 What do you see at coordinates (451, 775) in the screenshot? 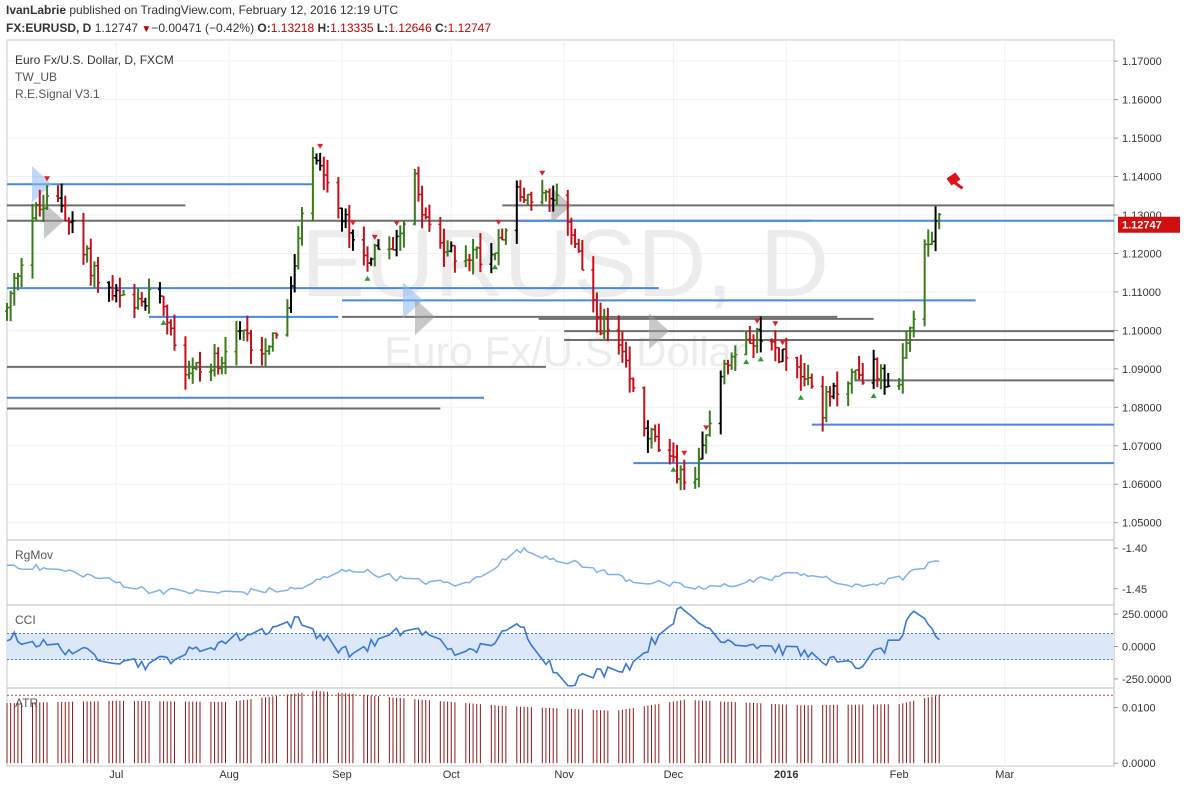
I see `time-axis-label: Oct` at bounding box center [451, 775].